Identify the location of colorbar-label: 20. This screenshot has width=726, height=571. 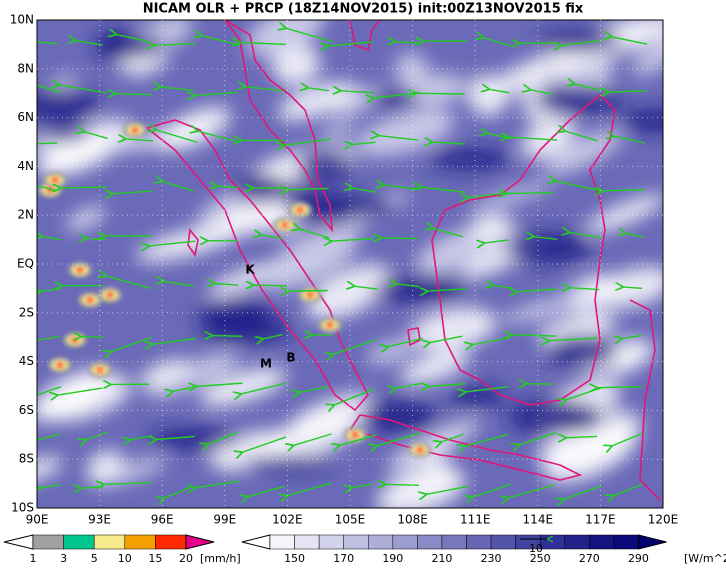
(186, 558).